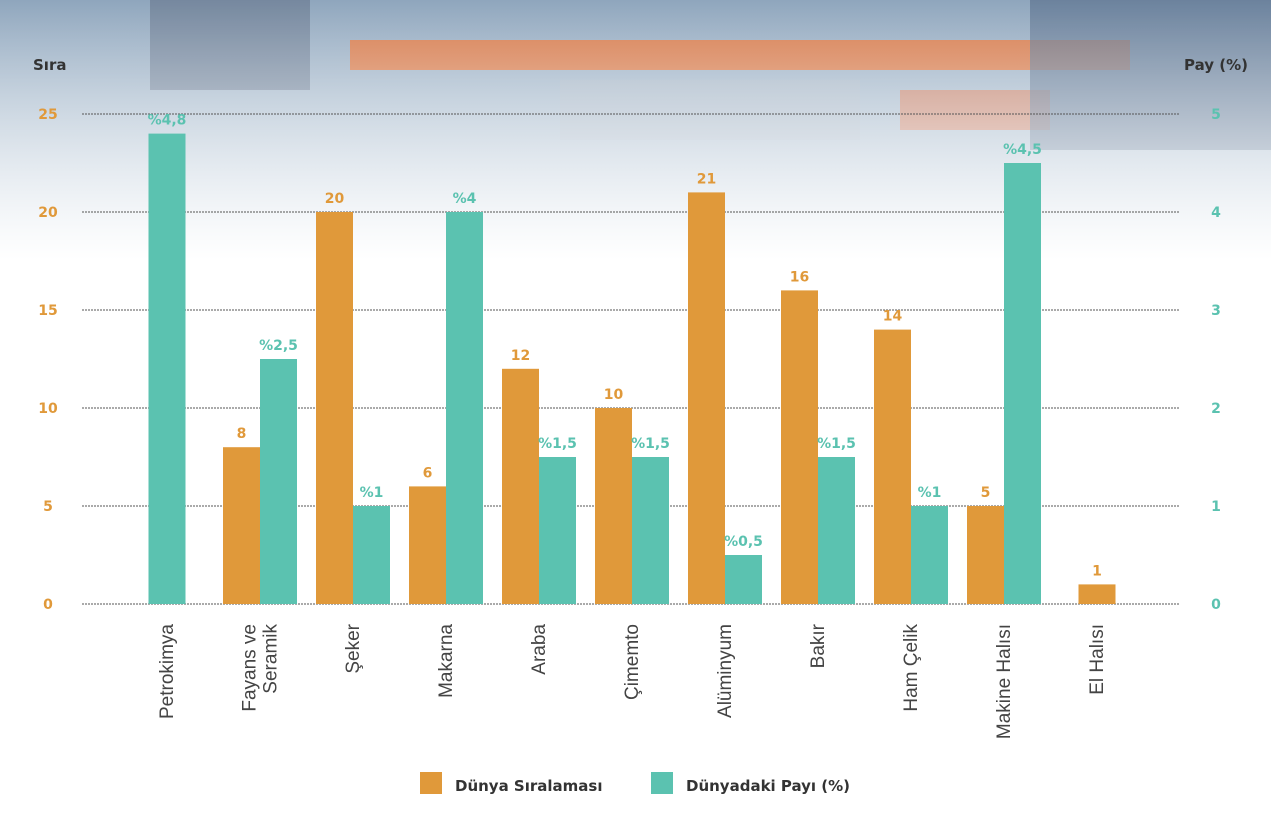 This screenshot has width=1271, height=815. What do you see at coordinates (1097, 571) in the screenshot?
I see `data-label-dunya-siralamasi: 1` at bounding box center [1097, 571].